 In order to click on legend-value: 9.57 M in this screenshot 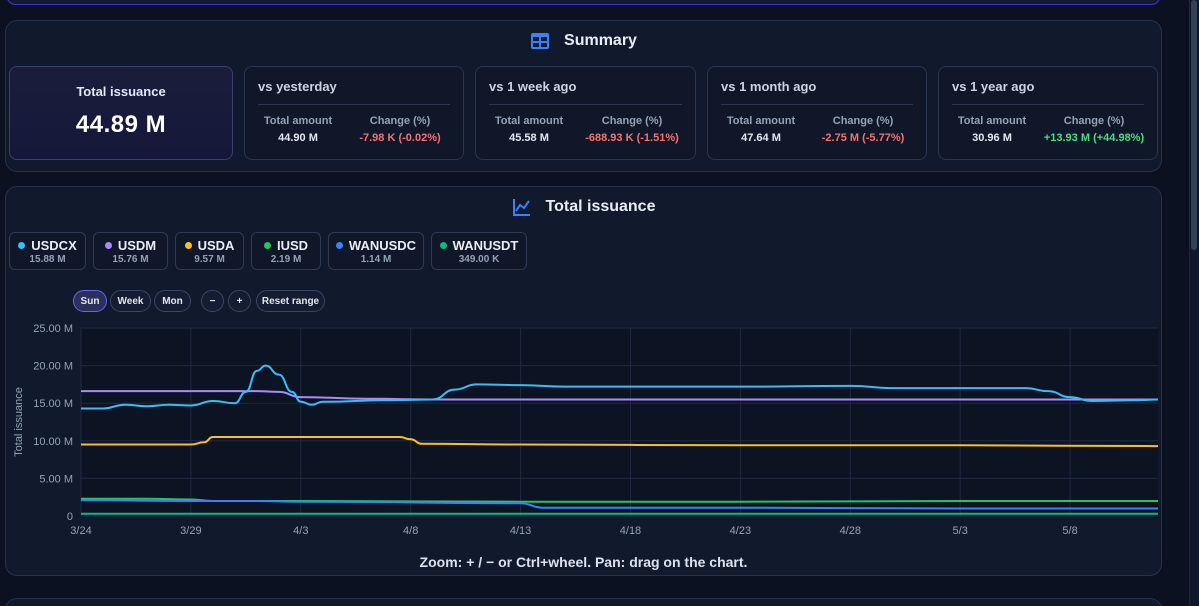, I will do `click(209, 259)`.